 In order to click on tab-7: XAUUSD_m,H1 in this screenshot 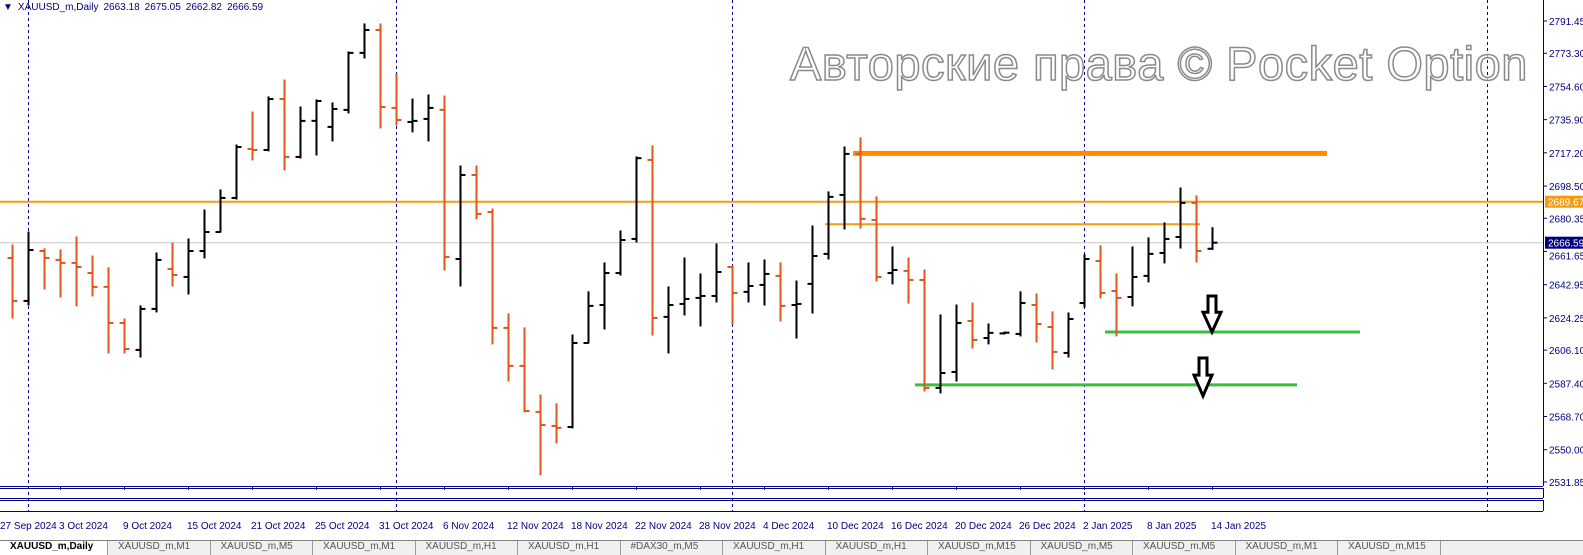, I will do `click(774, 548)`.